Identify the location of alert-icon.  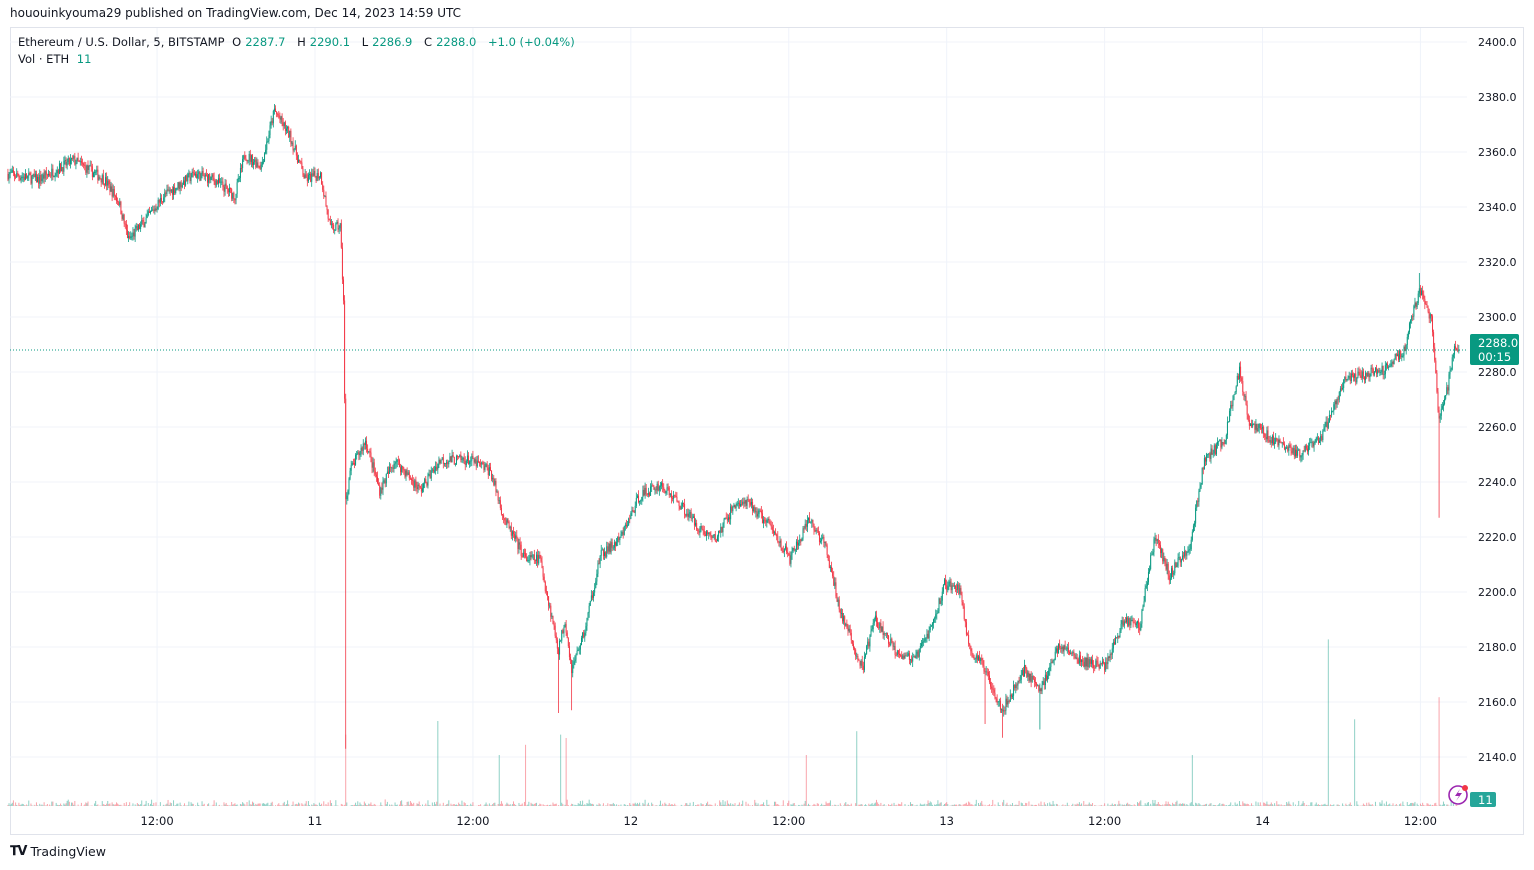
(1458, 795).